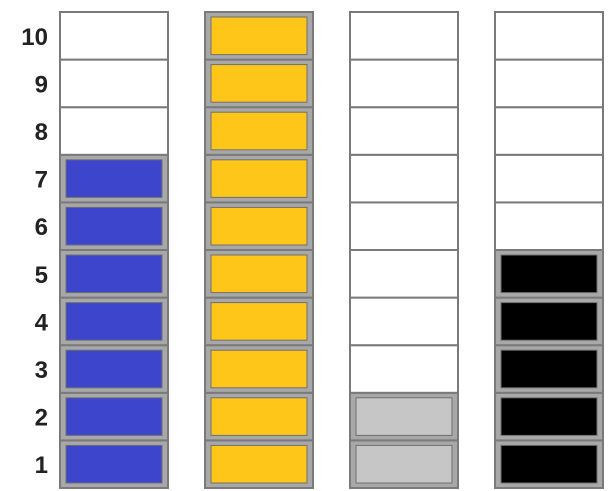 This screenshot has height=491, width=608. Describe the element at coordinates (41, 84) in the screenshot. I see `y-tick-label: 9` at that location.